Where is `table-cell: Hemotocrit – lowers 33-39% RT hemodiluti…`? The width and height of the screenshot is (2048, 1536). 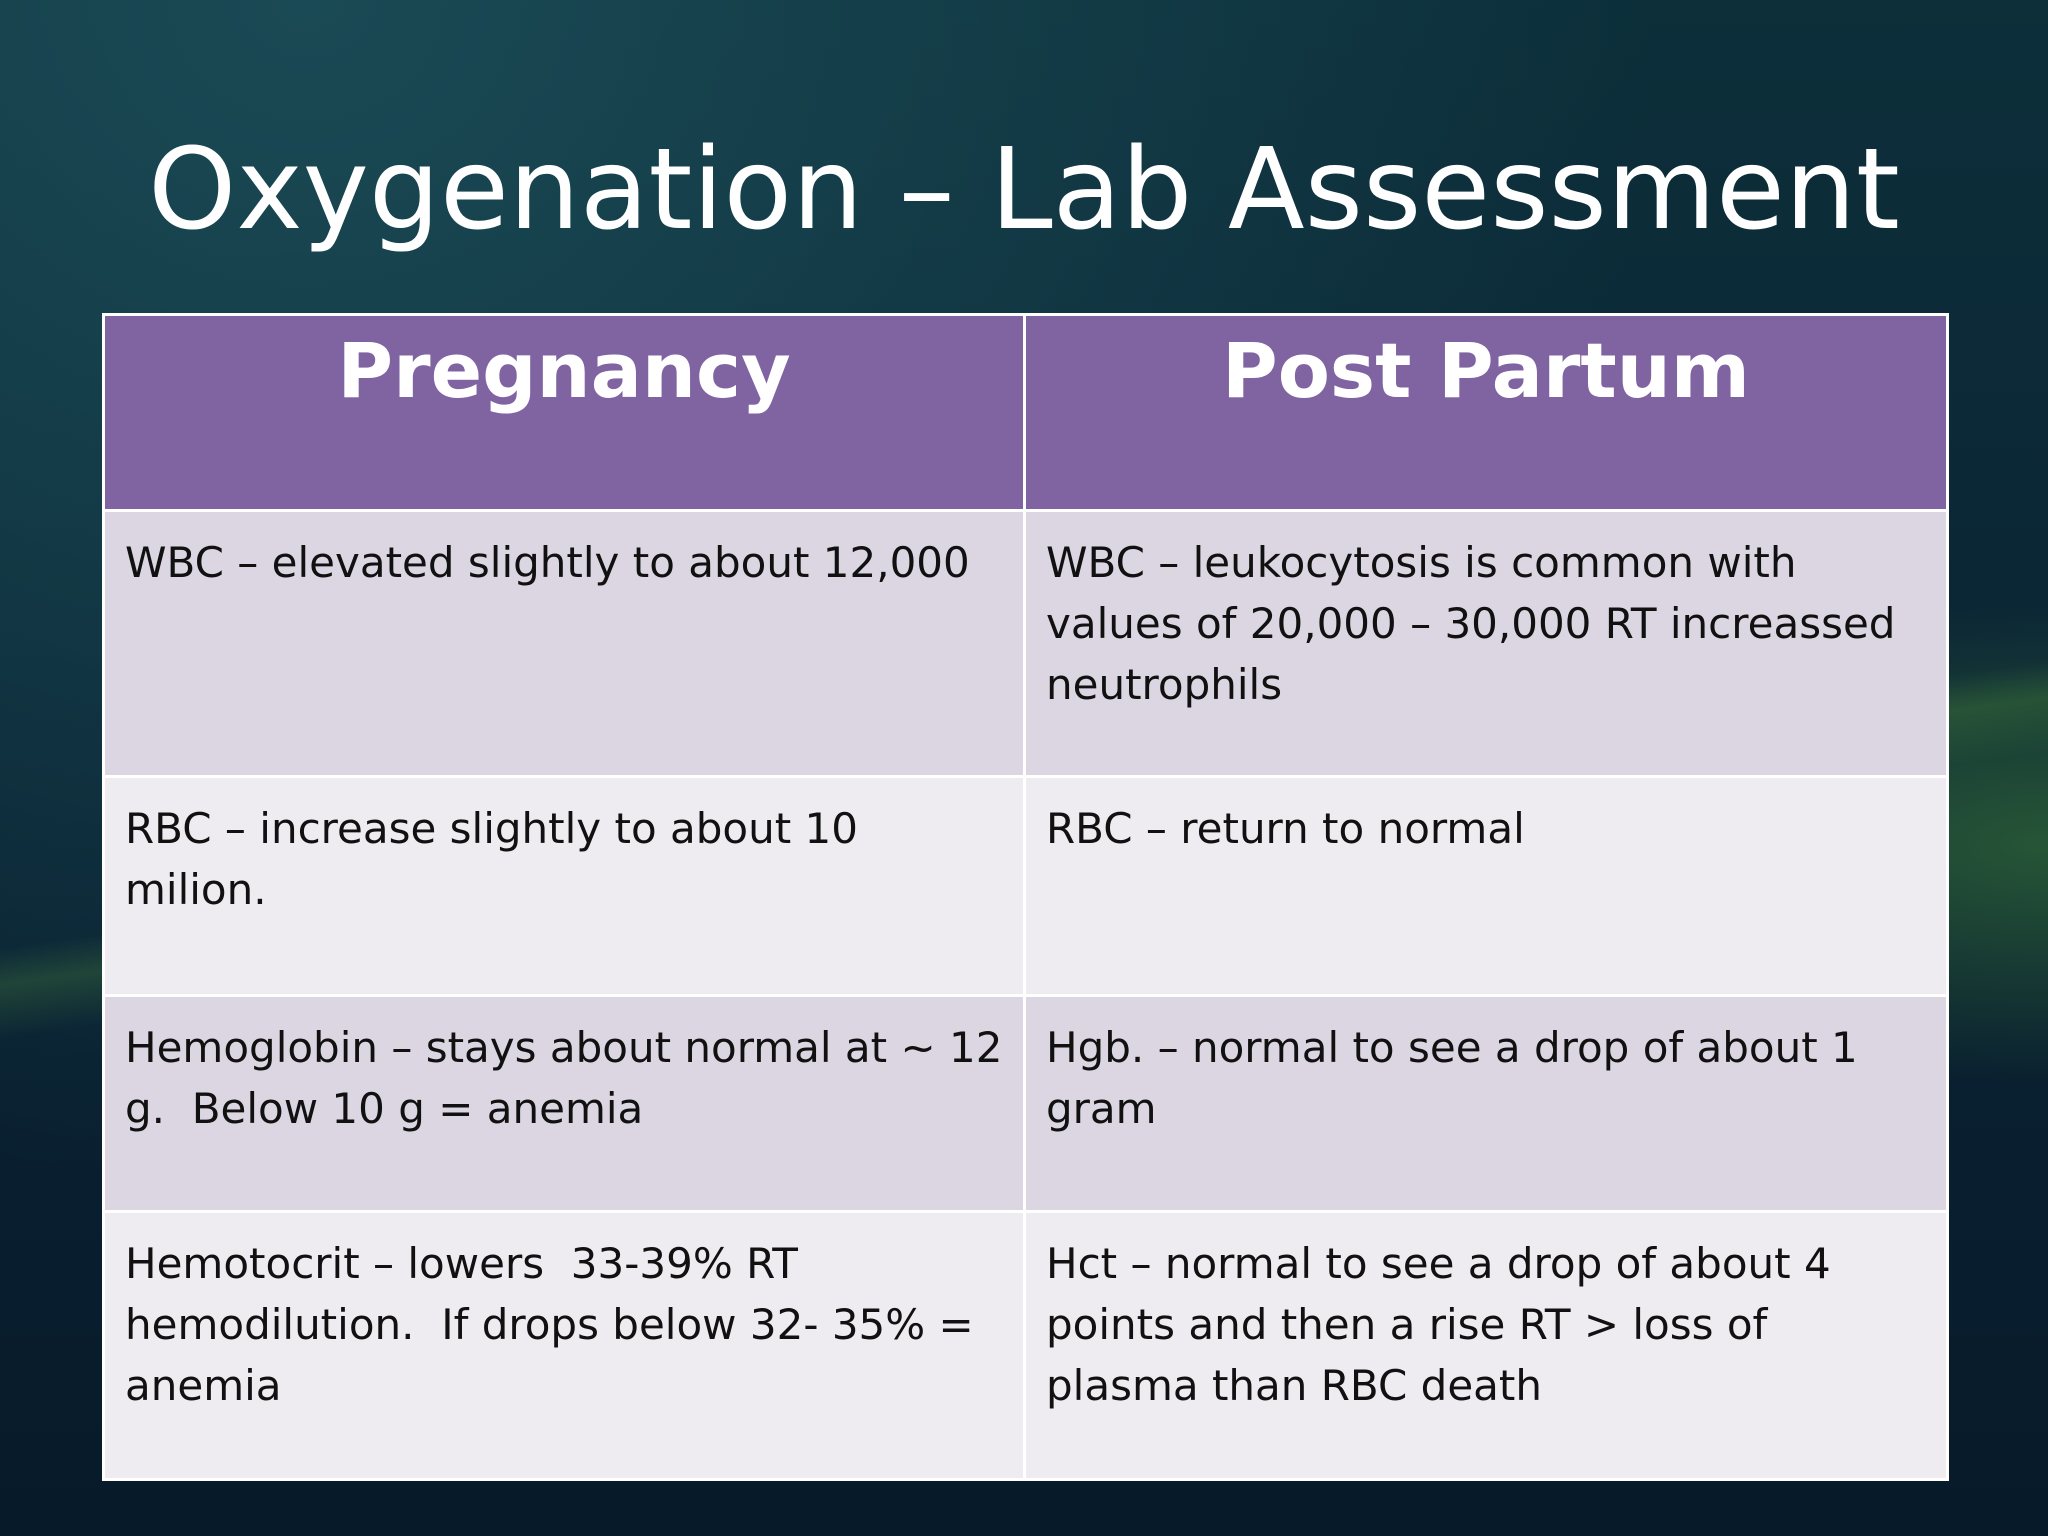
table-cell: Hemotocrit – lowers 33-39% RT hemodiluti… is located at coordinates (564, 1345).